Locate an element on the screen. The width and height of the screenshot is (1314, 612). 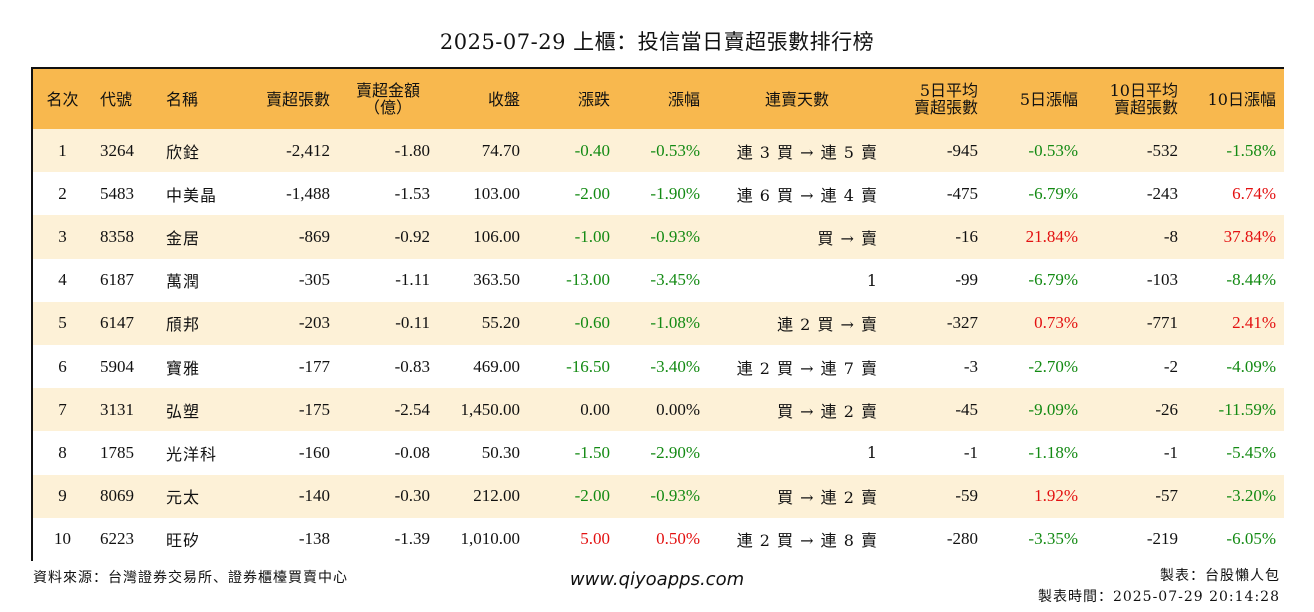
cell-avg5: -16 is located at coordinates (966, 236).